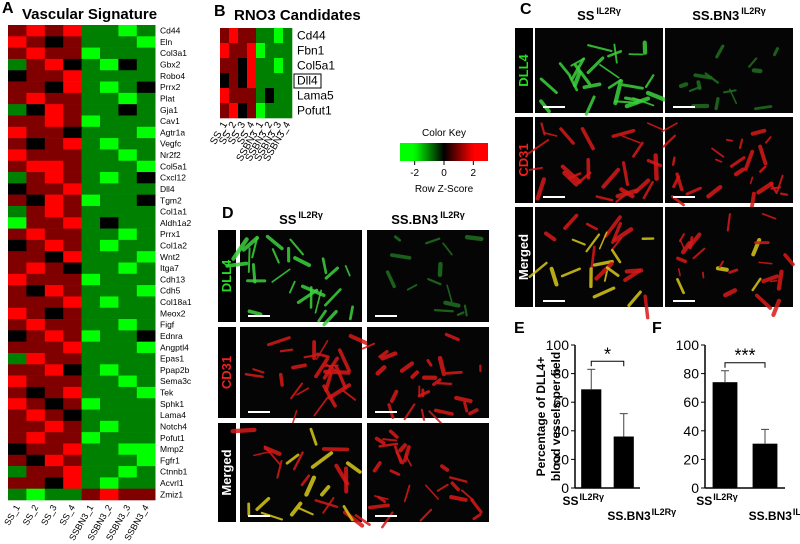 Image resolution: width=800 pixels, height=544 pixels. I want to click on gene-label: Ppap2b, so click(175, 370).